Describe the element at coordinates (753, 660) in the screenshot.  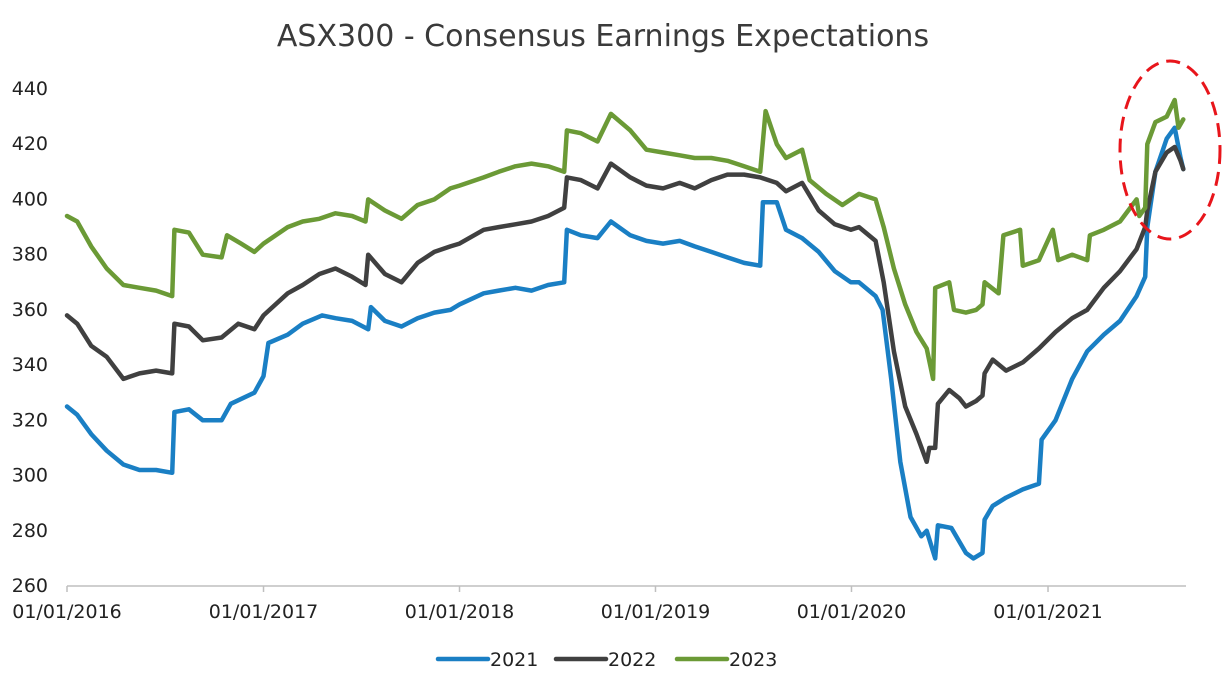
I see `legend-label-2023: 2023` at that location.